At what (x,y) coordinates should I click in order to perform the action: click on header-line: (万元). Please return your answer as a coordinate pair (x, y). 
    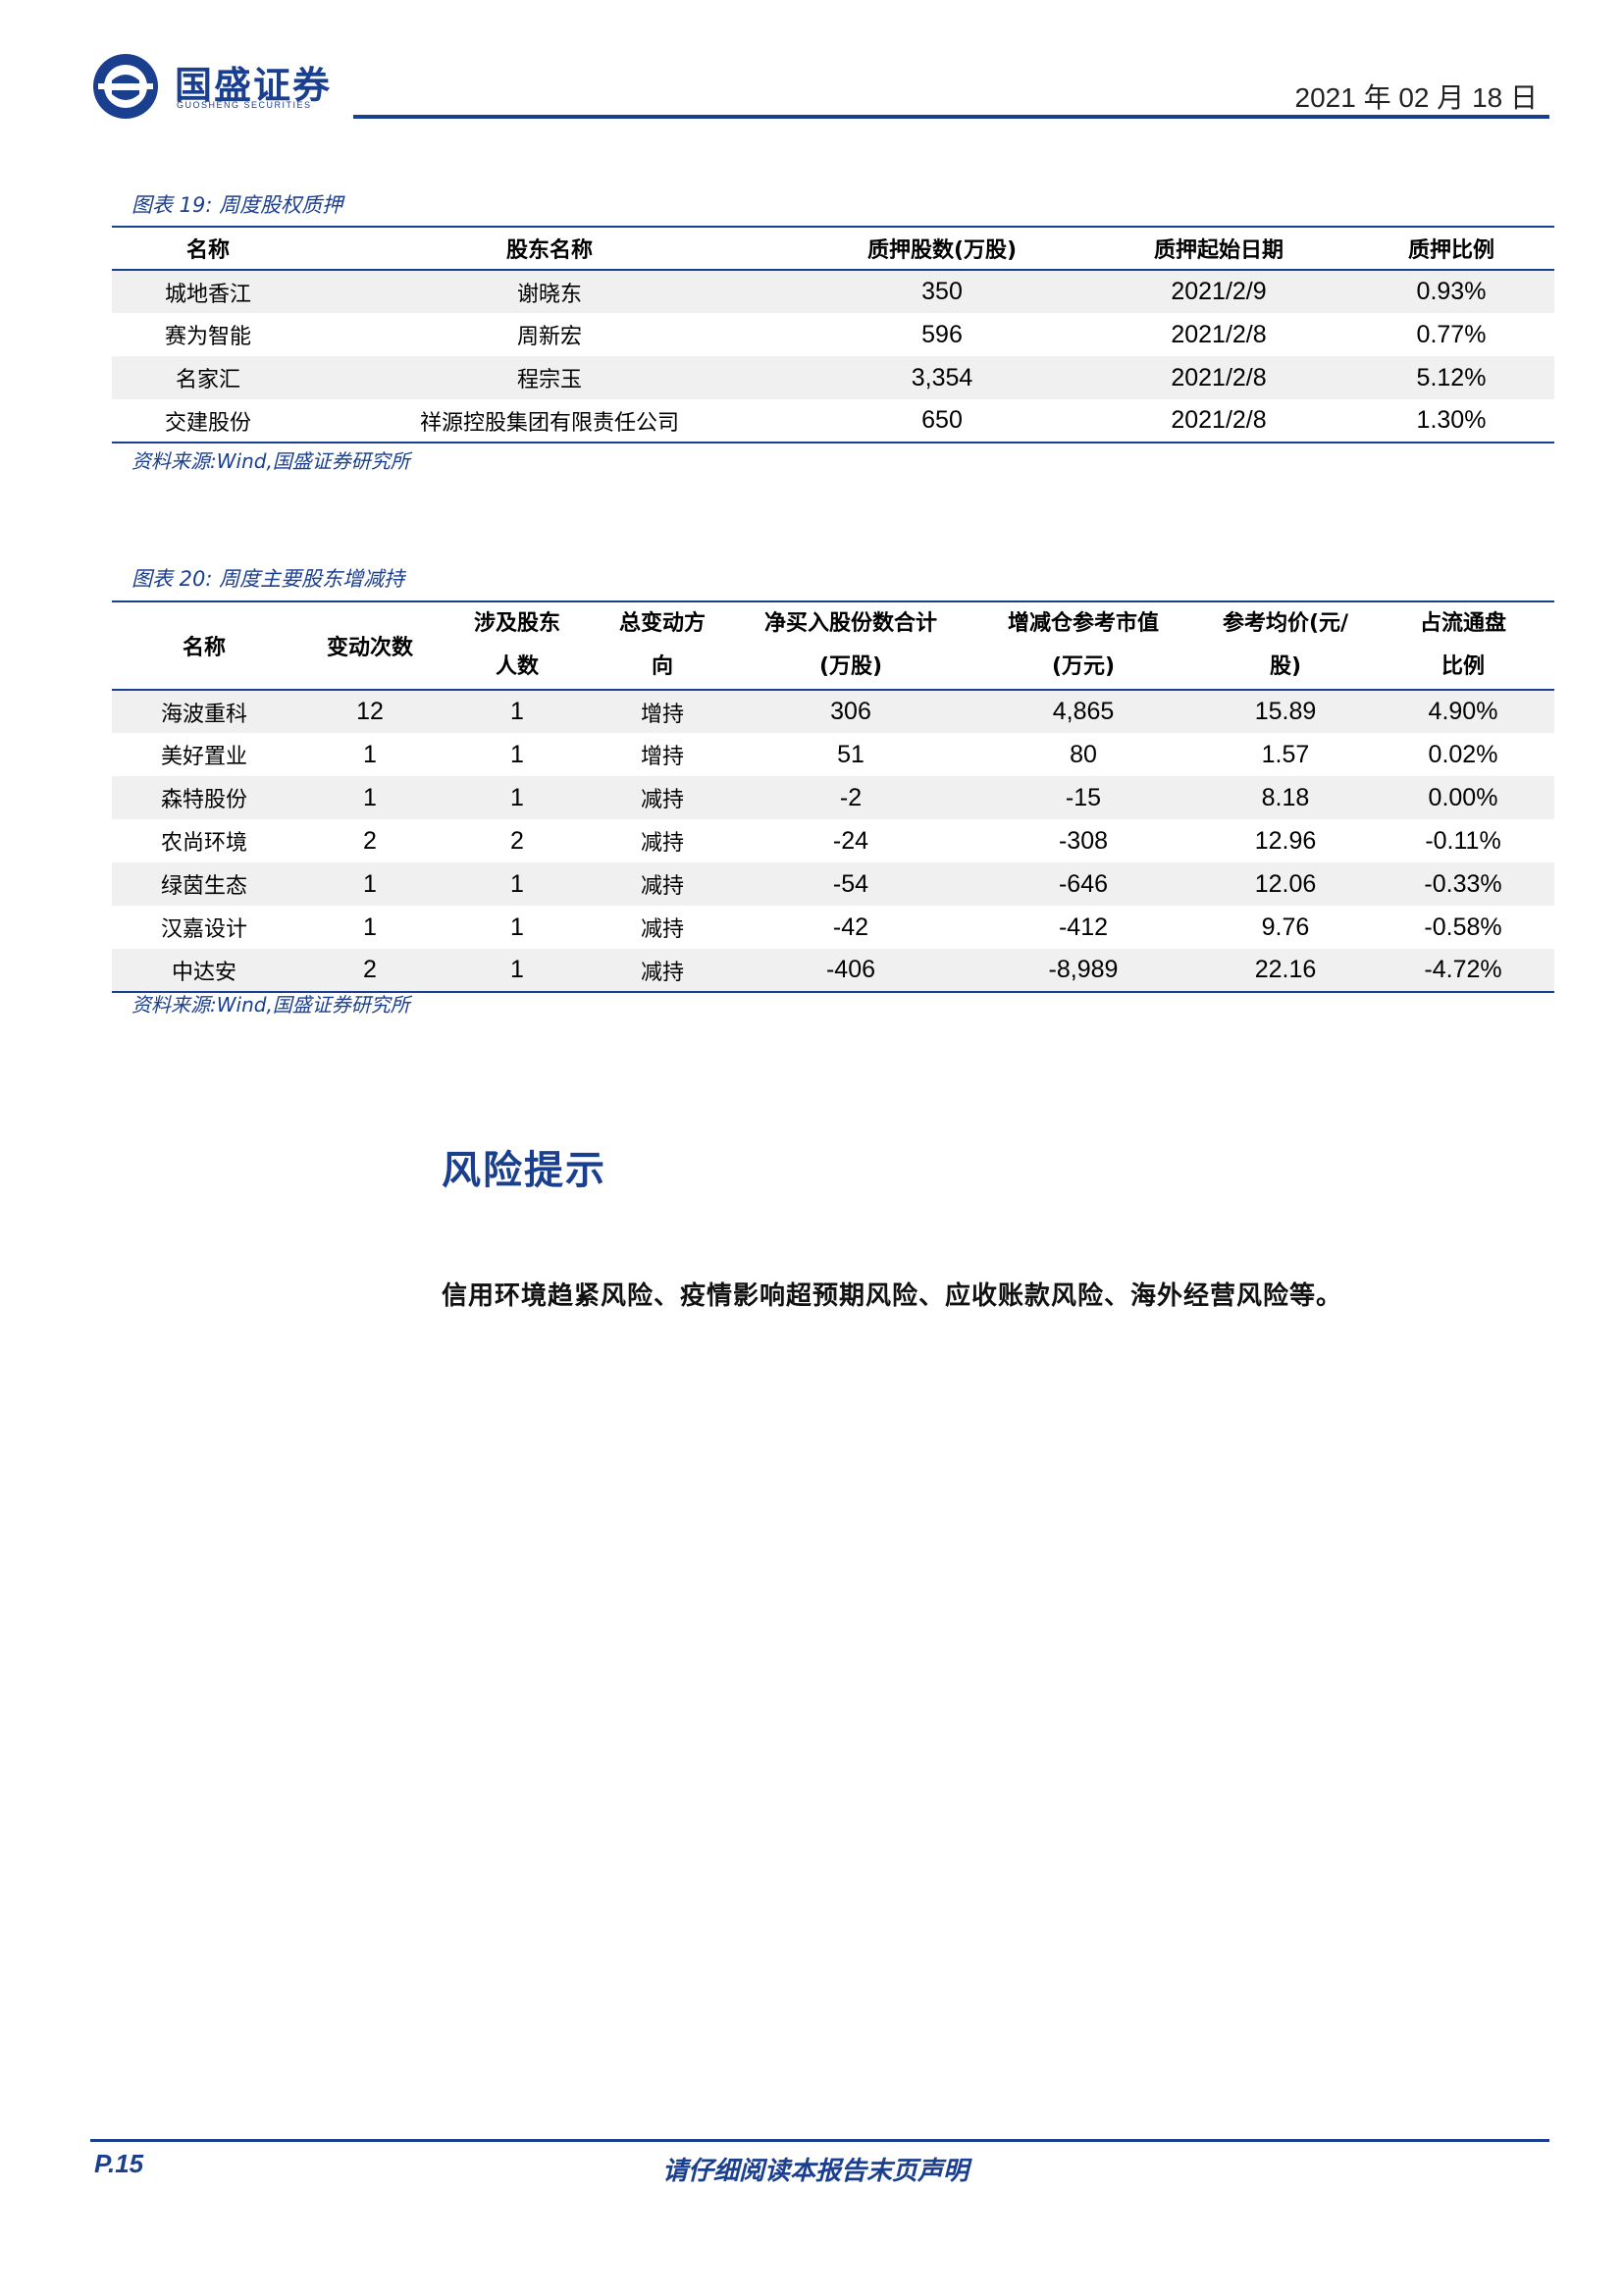
    Looking at the image, I should click on (1083, 666).